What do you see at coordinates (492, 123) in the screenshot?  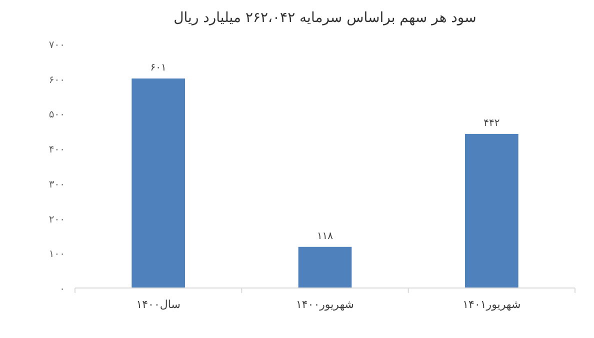 I see `data-label: ۴۴۲` at bounding box center [492, 123].